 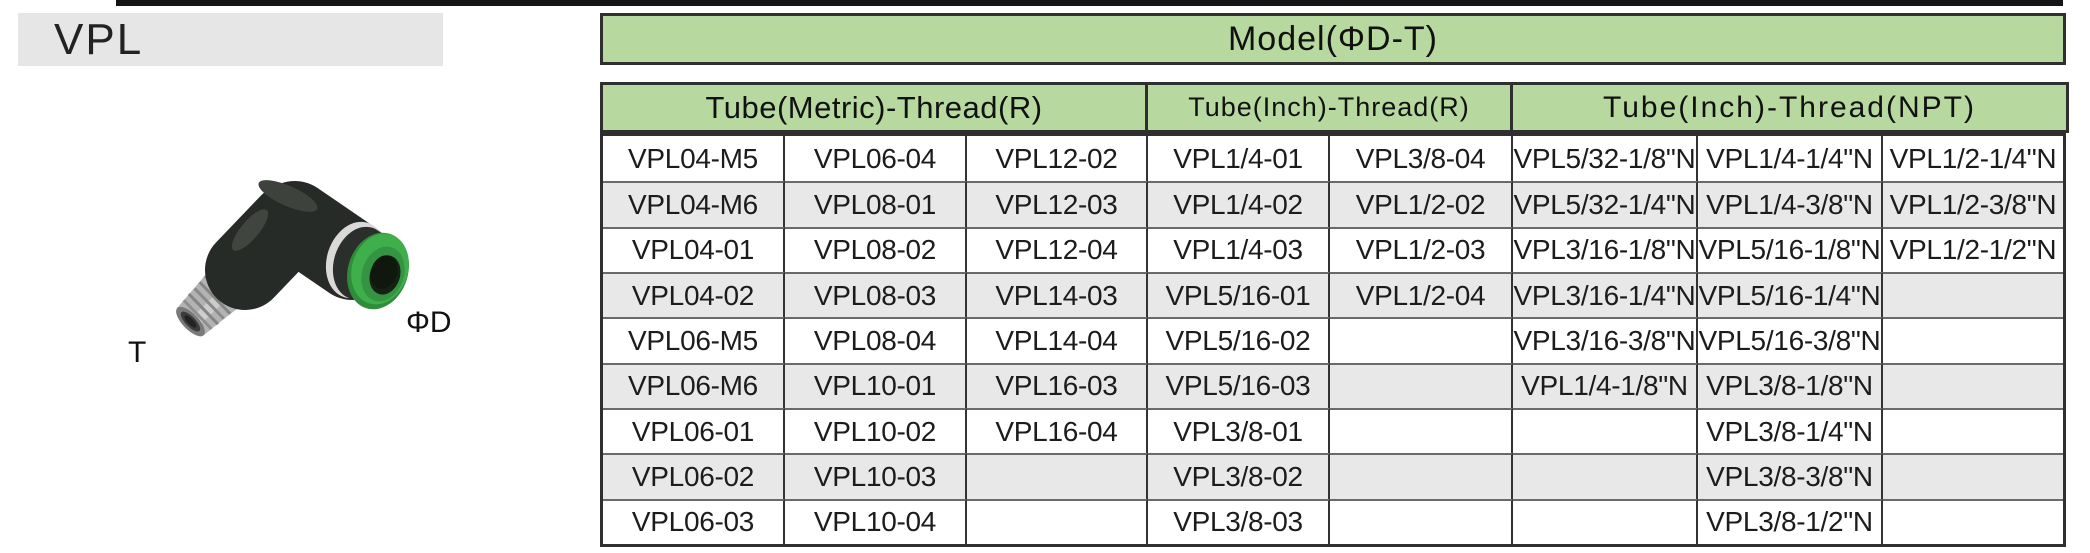 What do you see at coordinates (1057, 159) in the screenshot?
I see `model-cell: VPL12-02` at bounding box center [1057, 159].